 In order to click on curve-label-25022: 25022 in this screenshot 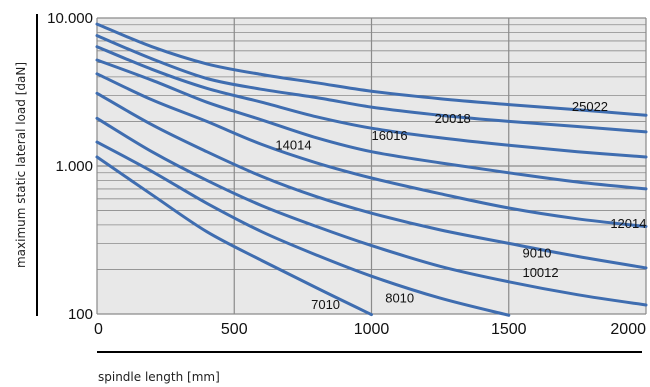, I will do `click(590, 106)`.